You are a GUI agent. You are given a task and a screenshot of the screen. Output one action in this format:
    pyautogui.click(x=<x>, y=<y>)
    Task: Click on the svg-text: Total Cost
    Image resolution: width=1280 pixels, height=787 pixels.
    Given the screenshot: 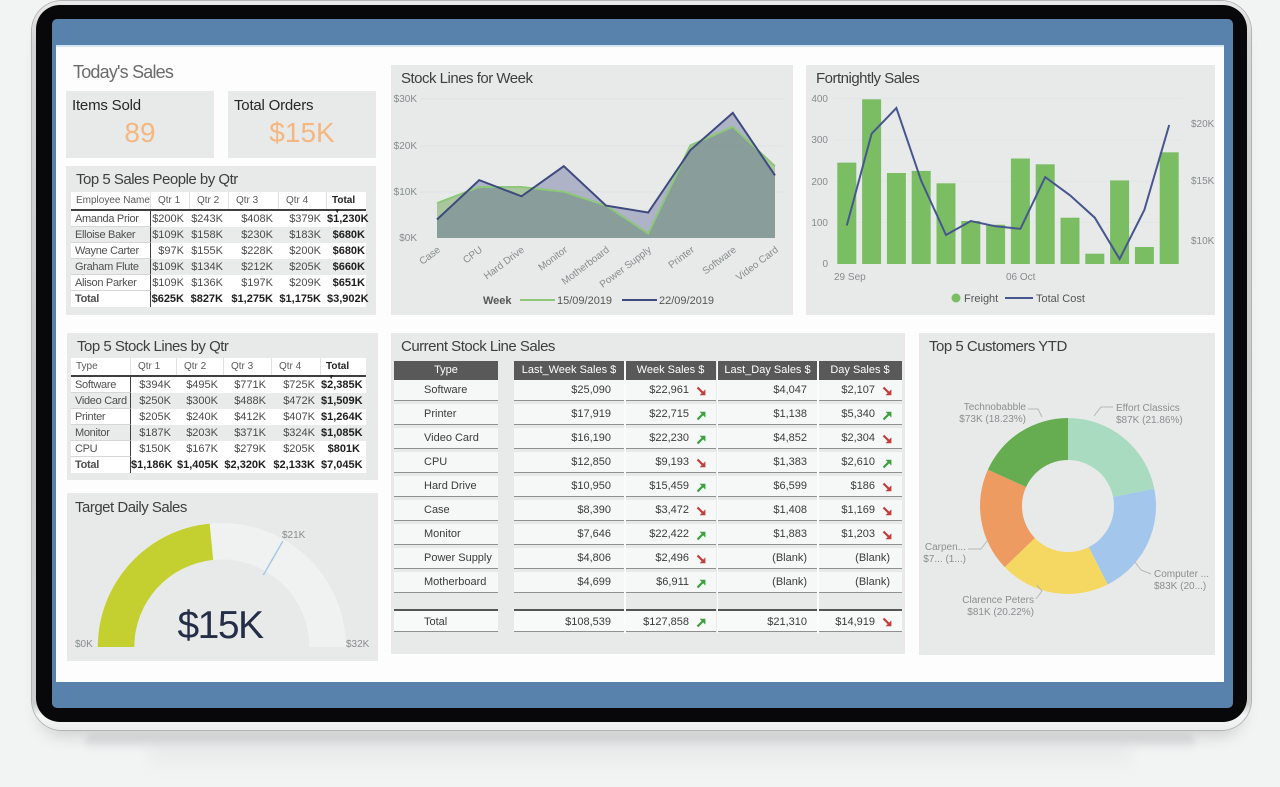 What is the action you would take?
    pyautogui.click(x=1060, y=299)
    